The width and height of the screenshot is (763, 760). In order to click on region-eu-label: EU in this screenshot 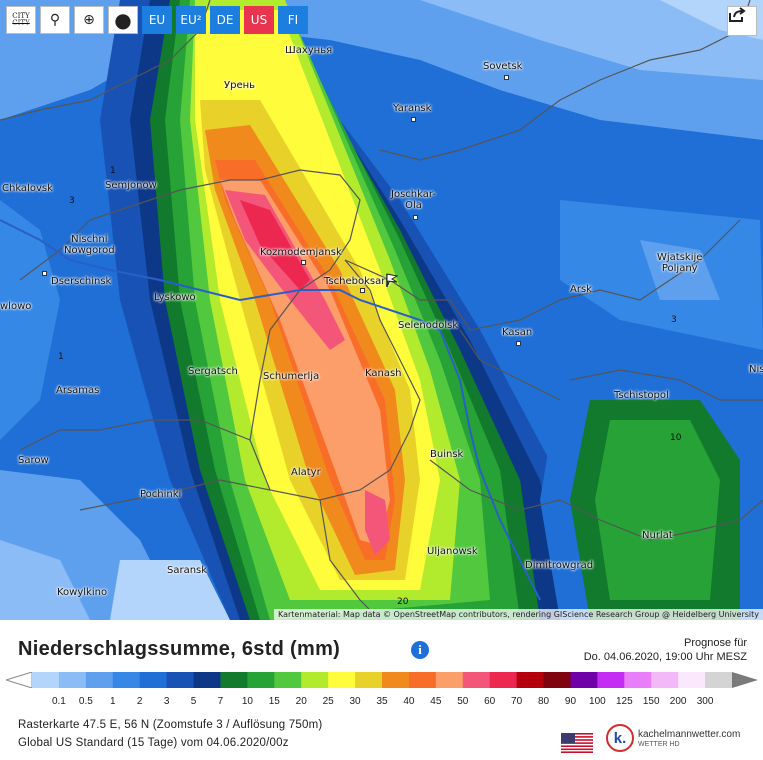, I will do `click(157, 20)`.